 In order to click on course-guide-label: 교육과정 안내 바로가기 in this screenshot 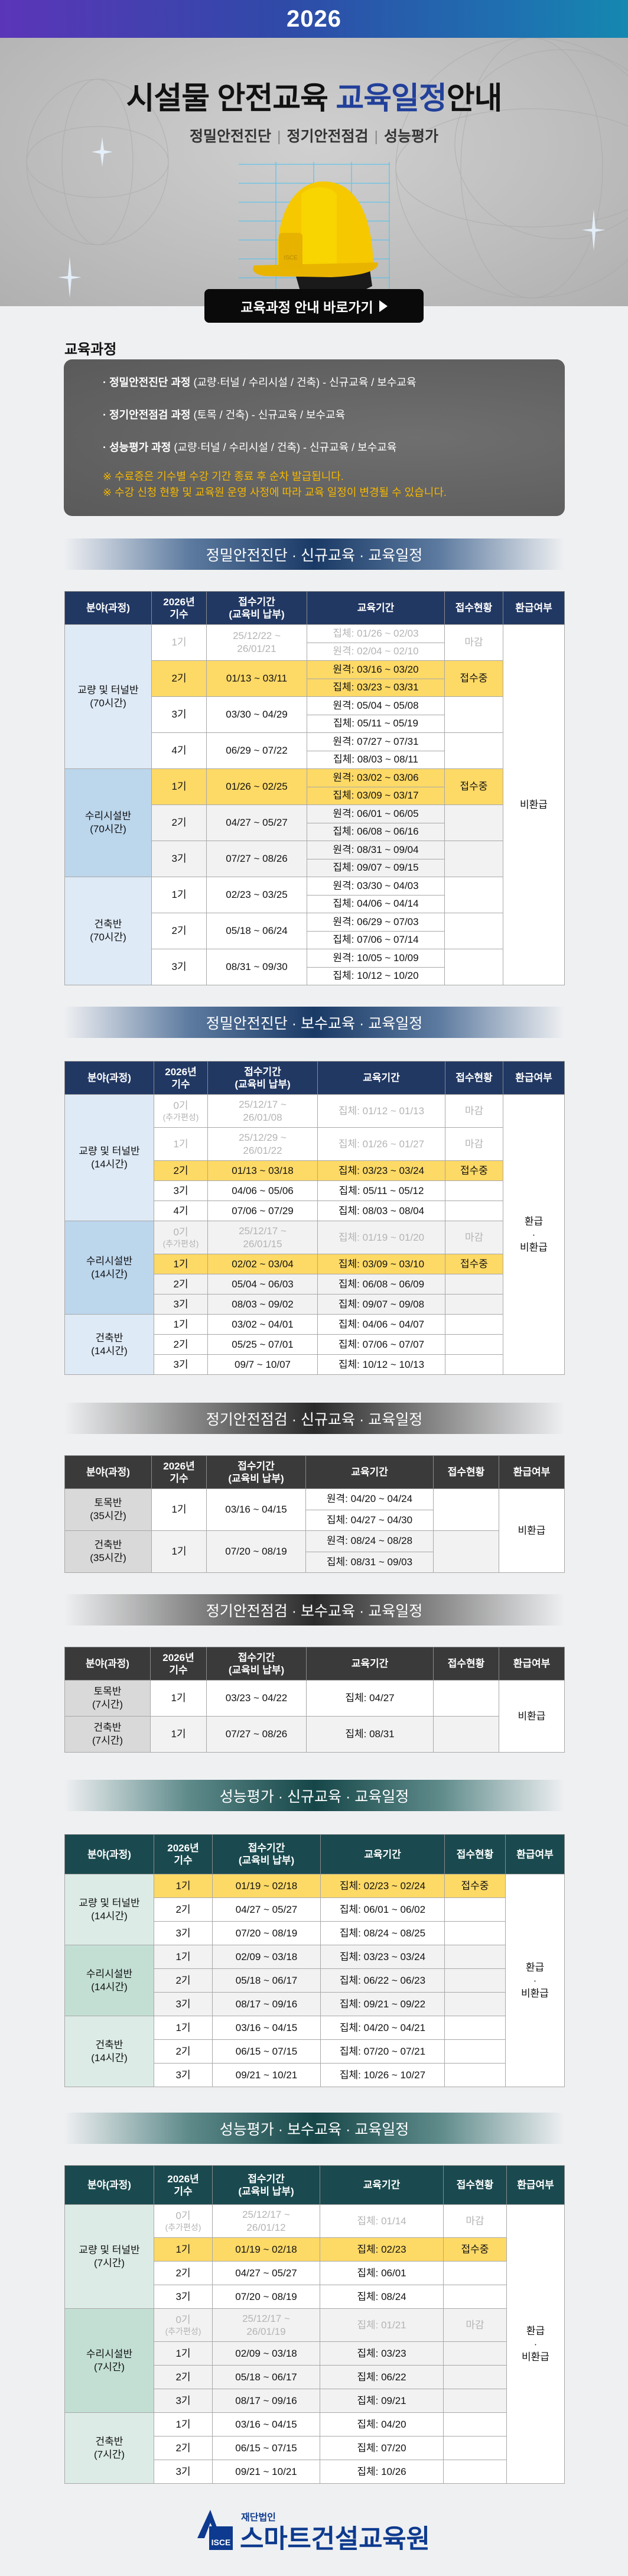, I will do `click(306, 307)`.